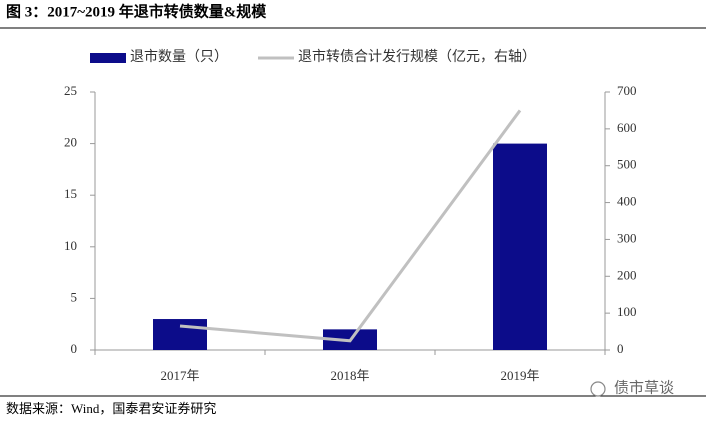 The height and width of the screenshot is (421, 706). I want to click on y2-tick-label: 400, so click(627, 201).